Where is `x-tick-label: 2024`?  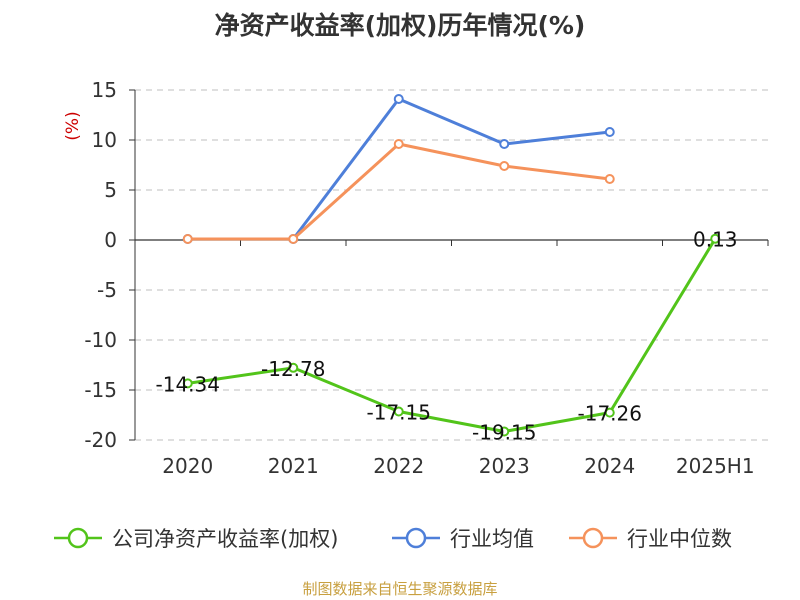 x-tick-label: 2024 is located at coordinates (609, 466).